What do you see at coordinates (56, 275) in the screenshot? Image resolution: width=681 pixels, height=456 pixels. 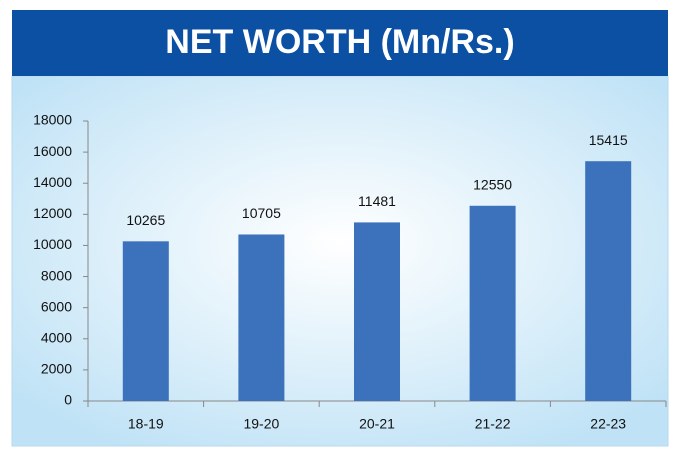 I see `y-tick-label: 8000` at bounding box center [56, 275].